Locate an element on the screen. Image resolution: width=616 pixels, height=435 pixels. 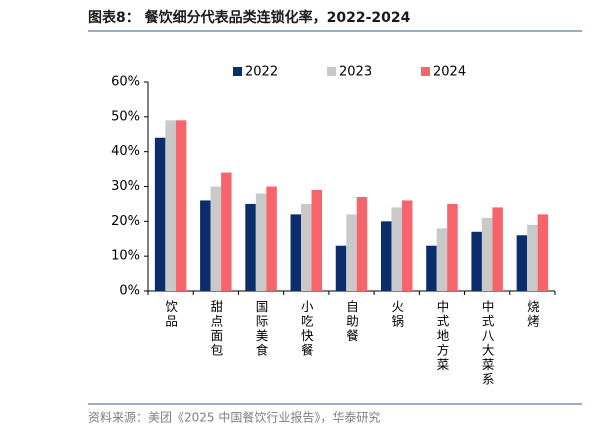
y-tick-label: 30% is located at coordinates (125, 186).